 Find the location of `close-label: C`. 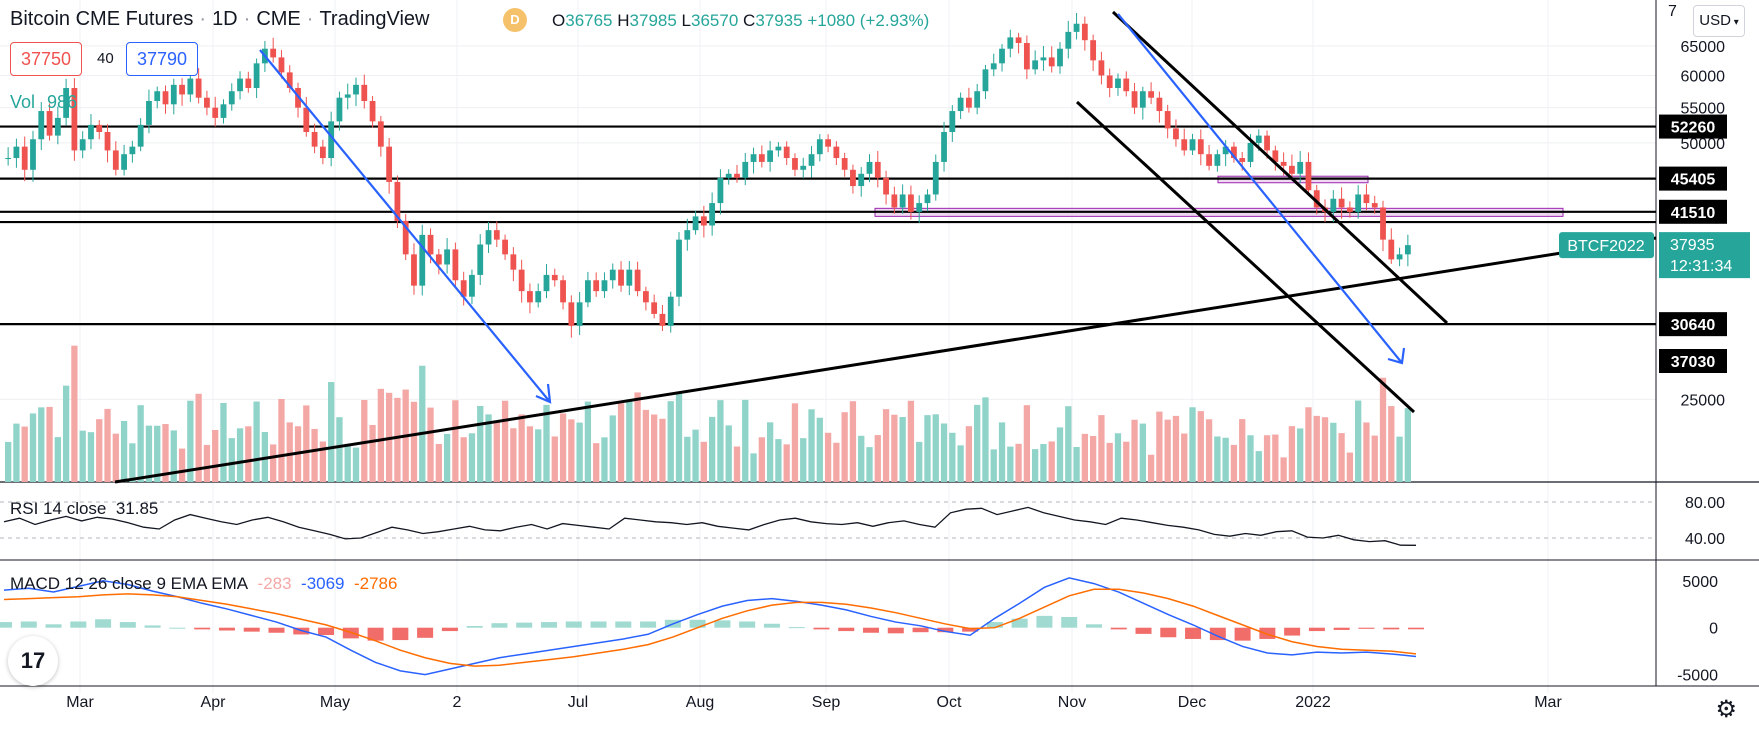

close-label: C is located at coordinates (749, 20).